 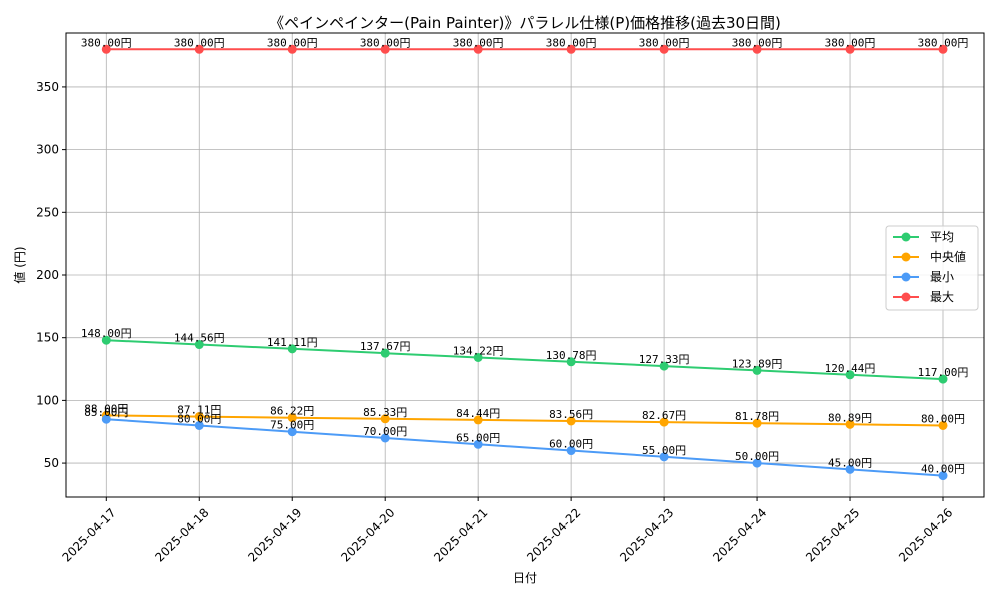 I want to click on data-label: 85.33円, so click(x=385, y=412).